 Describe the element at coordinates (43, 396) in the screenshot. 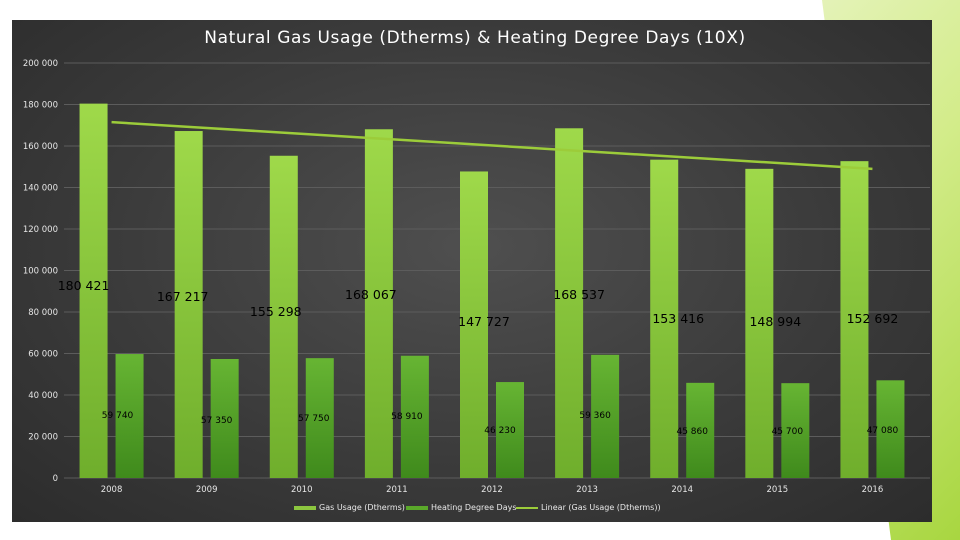

I see `y-tick-label: 40 000` at that location.